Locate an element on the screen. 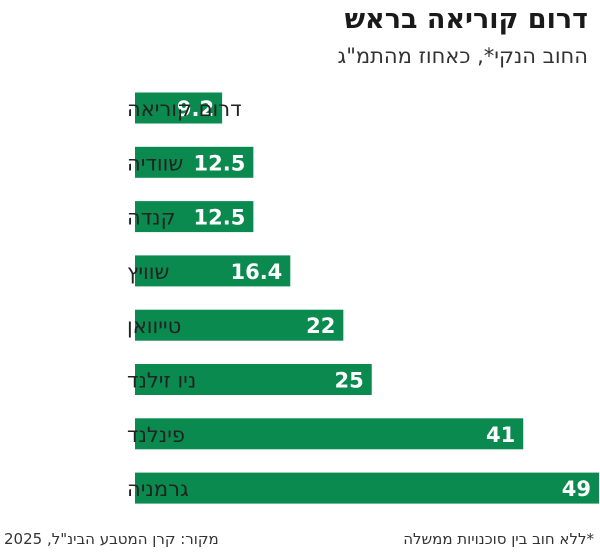  source-note: מקור: קרן המטבע הבינ"ל, 2025 is located at coordinates (111, 539).